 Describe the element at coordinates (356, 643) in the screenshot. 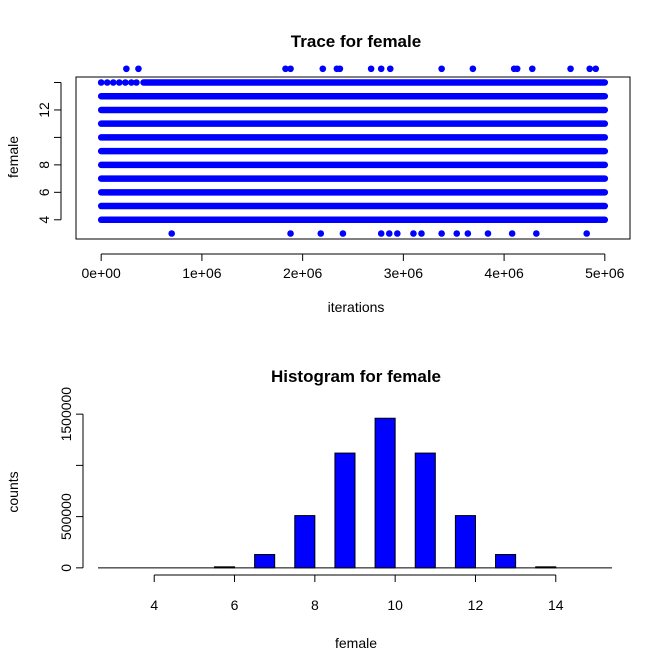

I see `histogram-xlabel: female` at that location.